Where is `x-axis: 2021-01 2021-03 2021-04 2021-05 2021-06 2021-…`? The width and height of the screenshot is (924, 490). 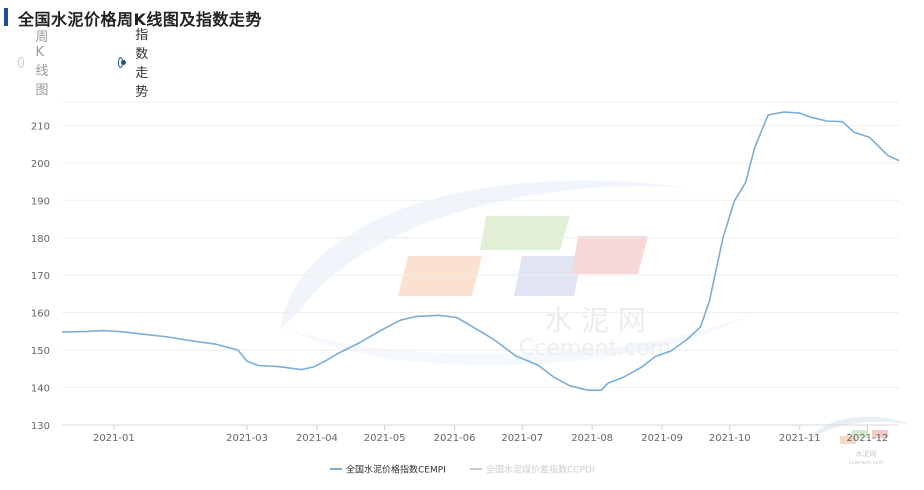
x-axis: 2021-01 2021-03 2021-04 2021-05 2021-06 2021-… is located at coordinates (490, 434).